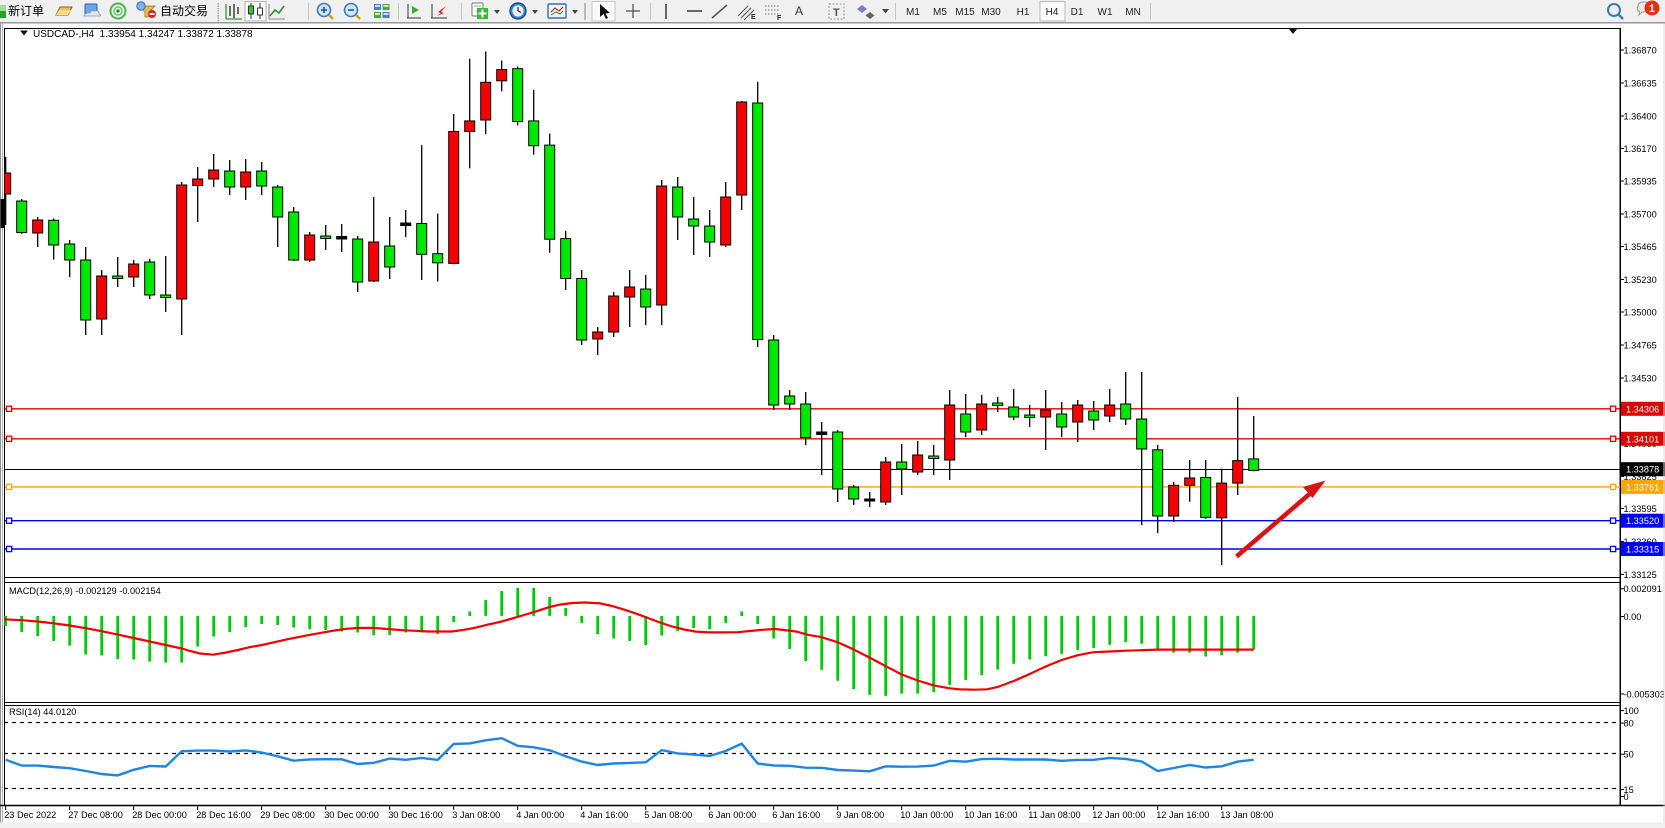 This screenshot has width=1665, height=828. I want to click on svg-text: 1.35000, so click(1640, 313).